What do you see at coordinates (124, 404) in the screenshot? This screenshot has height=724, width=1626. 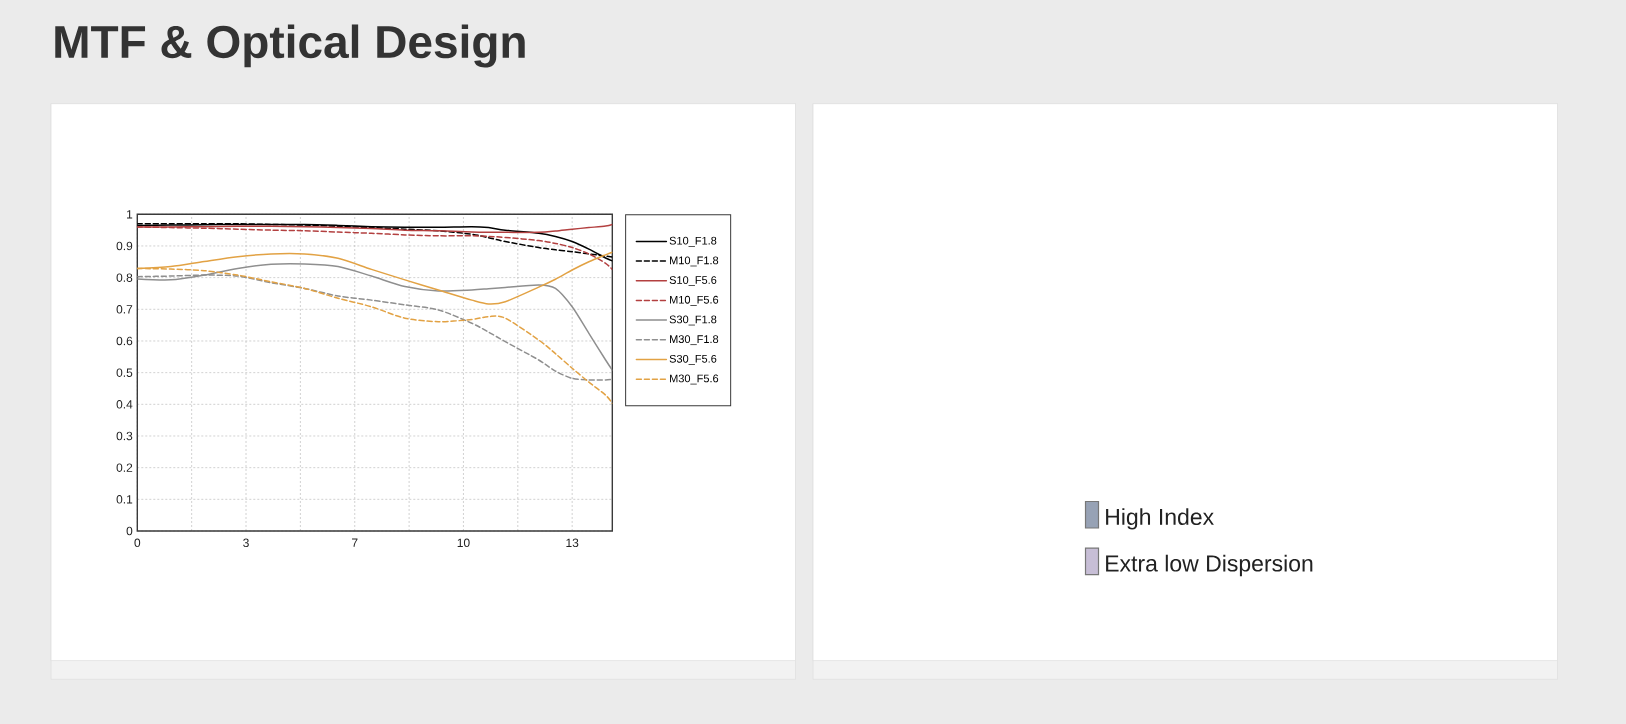 I see `y-tick-label: 0.4` at bounding box center [124, 404].